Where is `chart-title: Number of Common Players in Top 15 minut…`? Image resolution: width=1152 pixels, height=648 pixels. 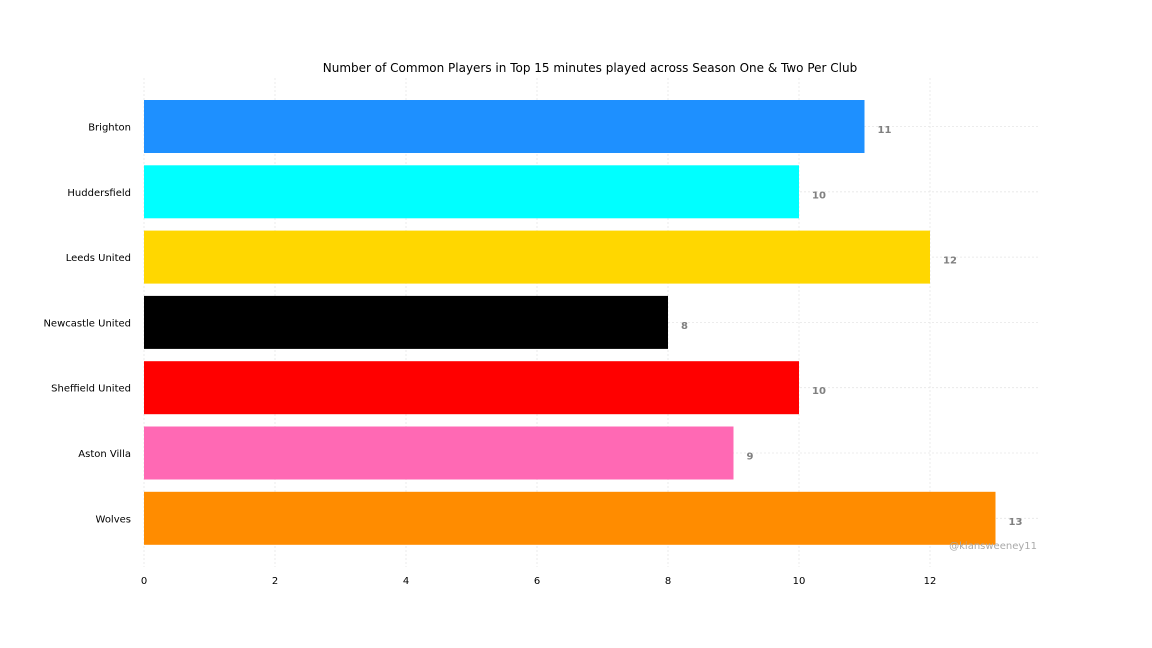 chart-title: Number of Common Players in Top 15 minut… is located at coordinates (590, 68).